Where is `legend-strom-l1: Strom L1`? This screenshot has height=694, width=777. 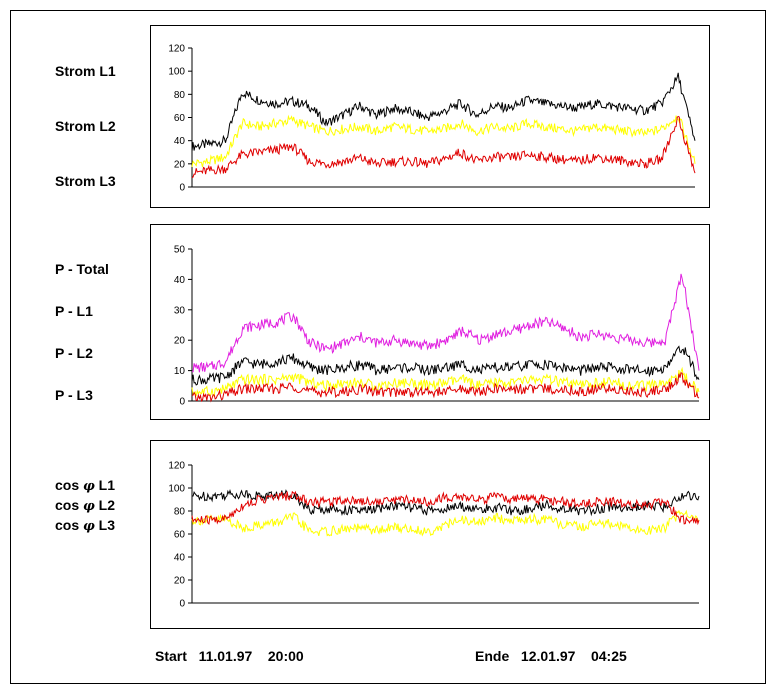 legend-strom-l1: Strom L1 is located at coordinates (85, 71).